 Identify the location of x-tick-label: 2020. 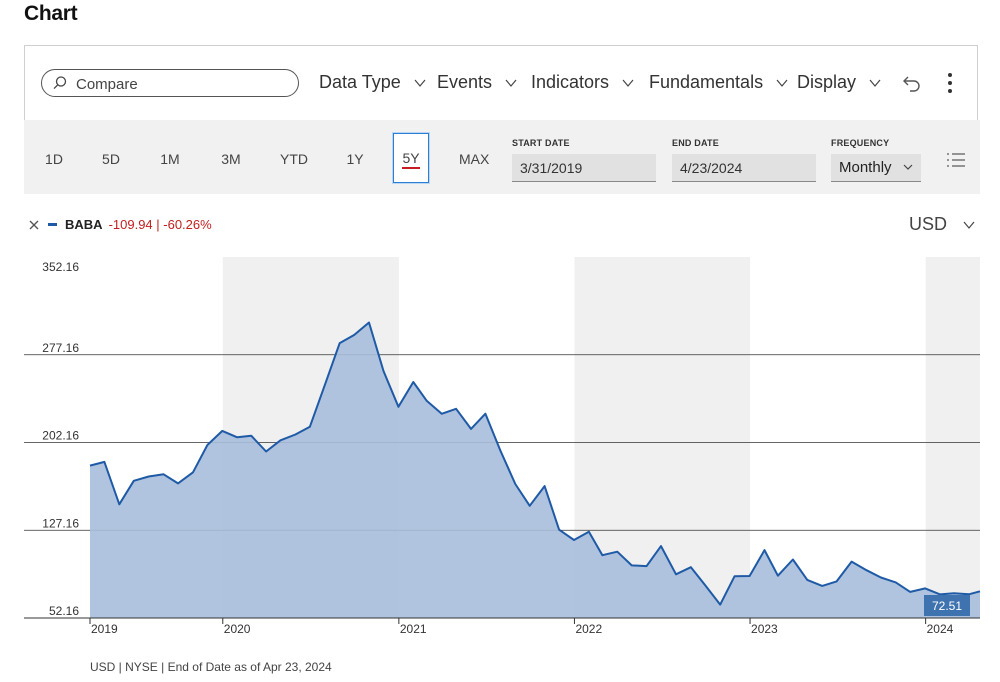
(237, 629).